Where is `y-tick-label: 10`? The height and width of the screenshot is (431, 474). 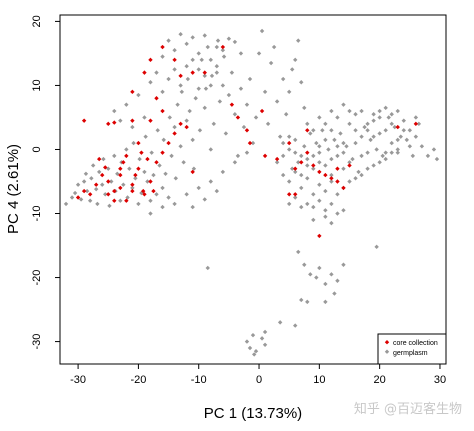 y-tick-label: 10 is located at coordinates (37, 85).